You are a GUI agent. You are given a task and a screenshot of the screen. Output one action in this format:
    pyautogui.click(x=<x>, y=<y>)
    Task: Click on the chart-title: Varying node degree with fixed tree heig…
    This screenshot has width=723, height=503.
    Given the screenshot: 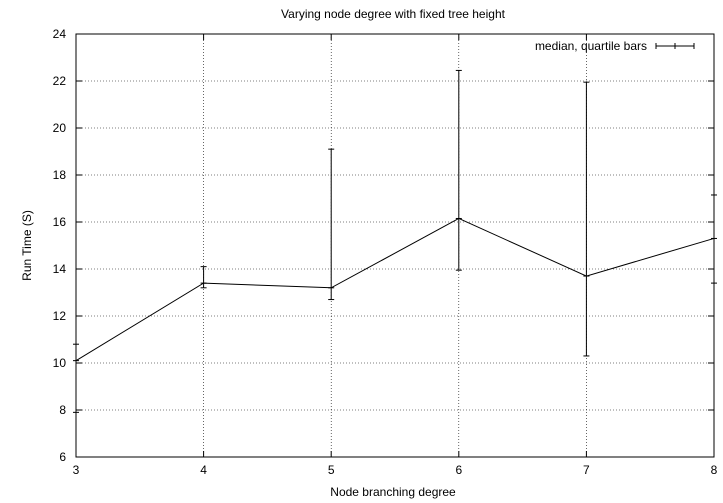 What is the action you would take?
    pyautogui.click(x=393, y=14)
    